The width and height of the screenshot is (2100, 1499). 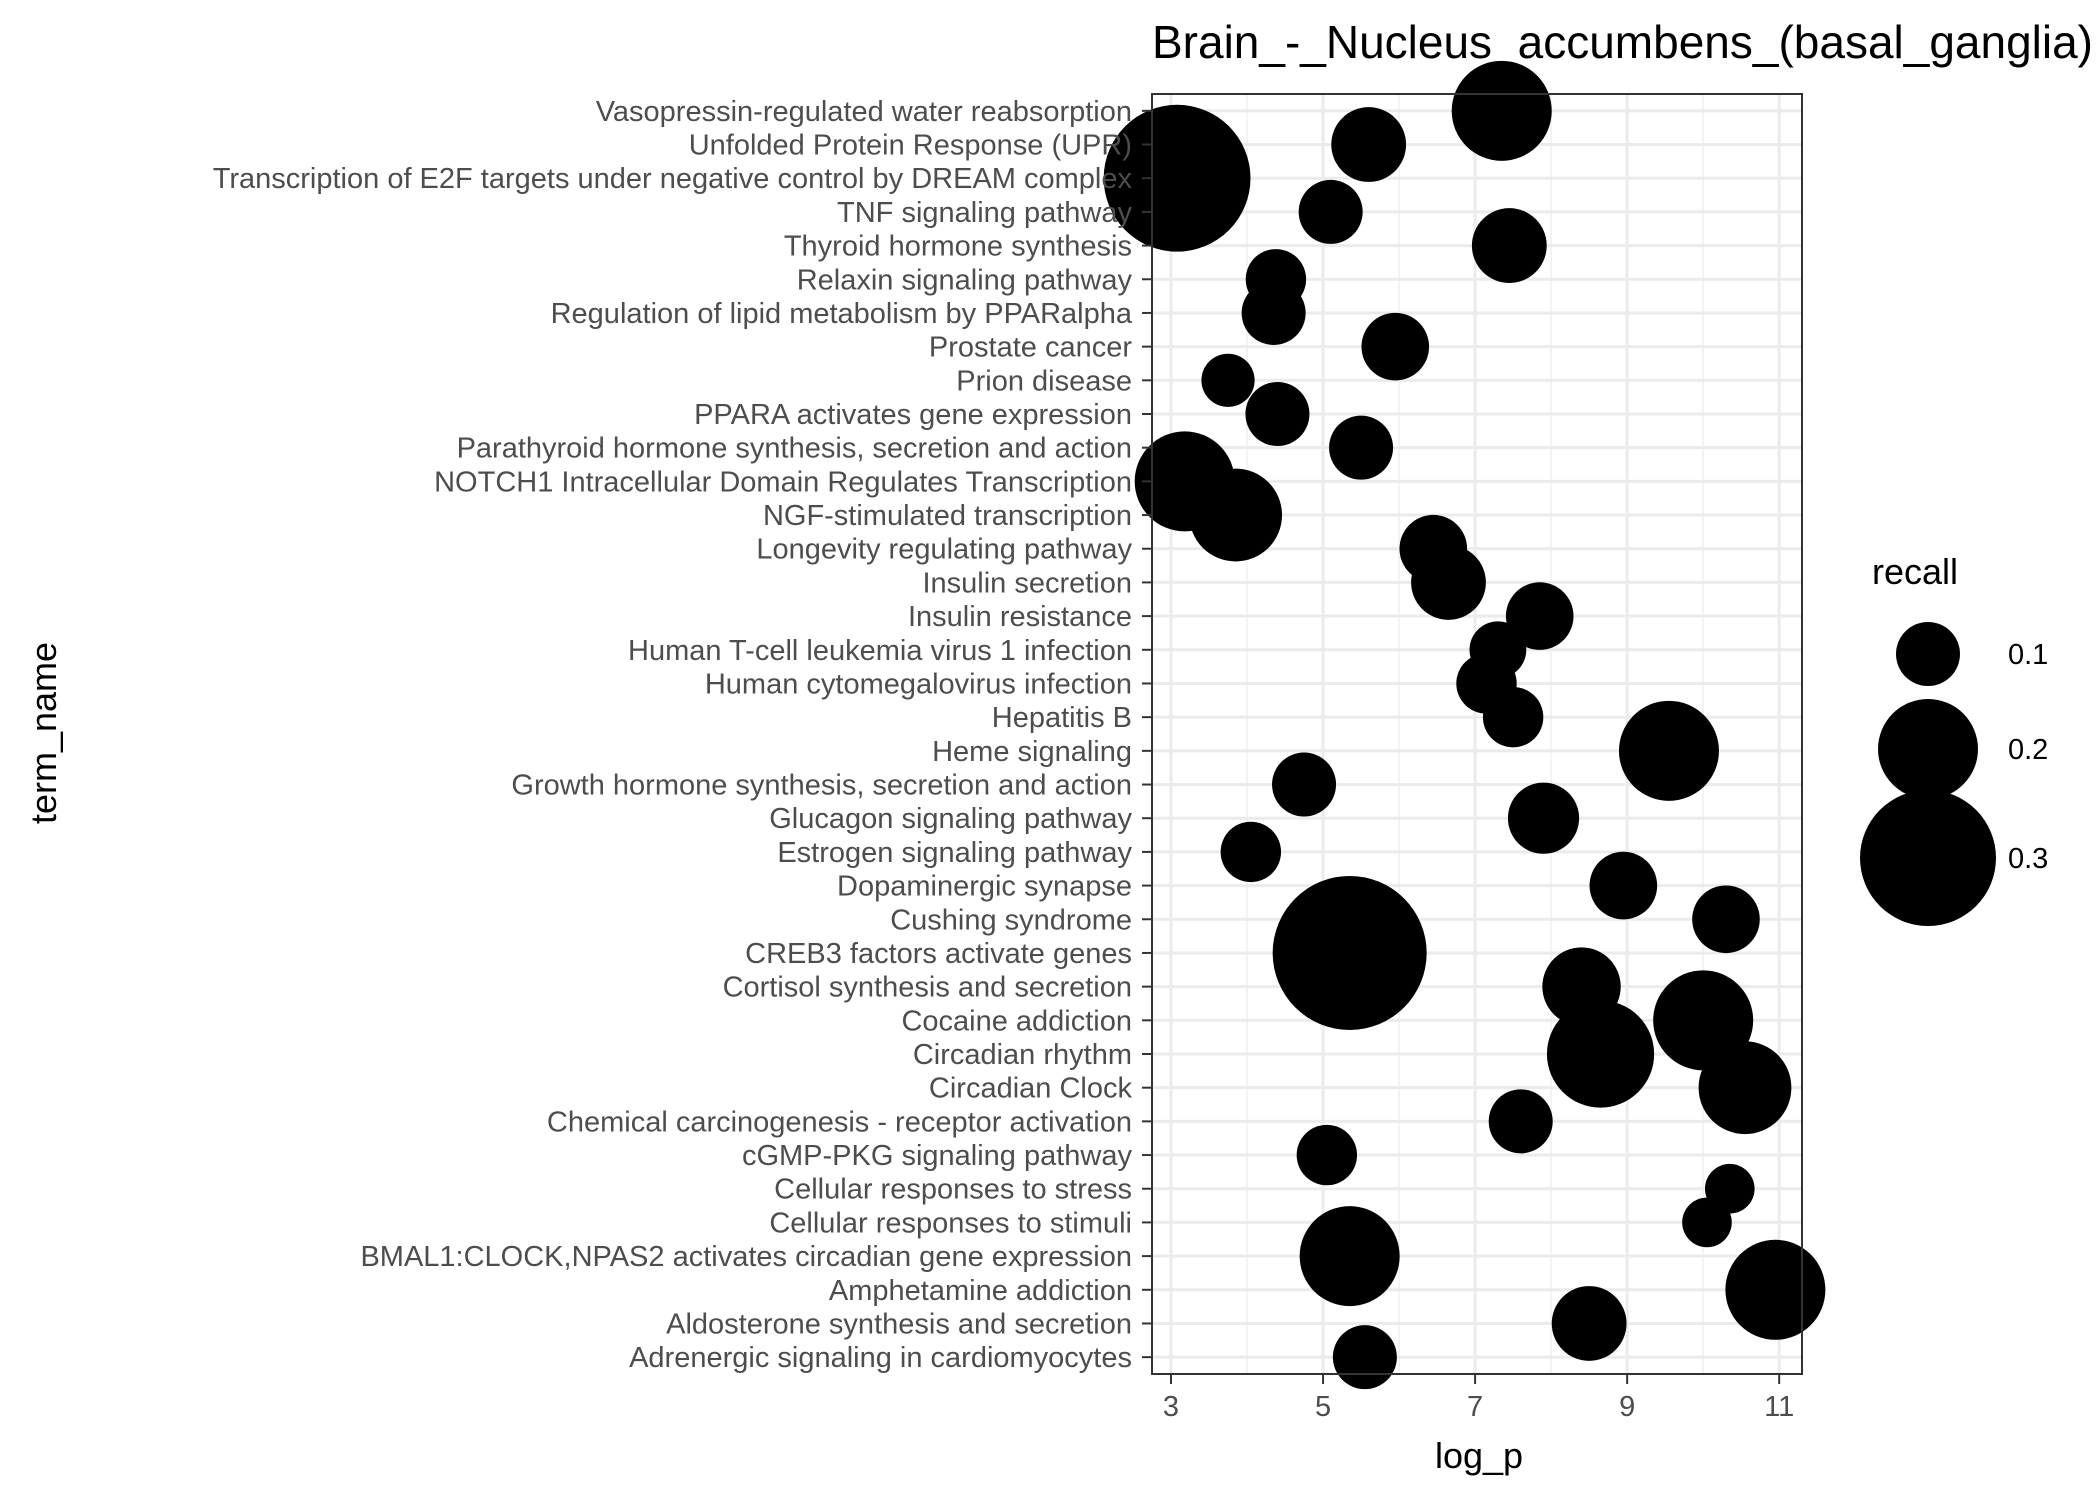 I want to click on y-tick-label: Aldosterone synthesis and secretion, so click(x=899, y=1324).